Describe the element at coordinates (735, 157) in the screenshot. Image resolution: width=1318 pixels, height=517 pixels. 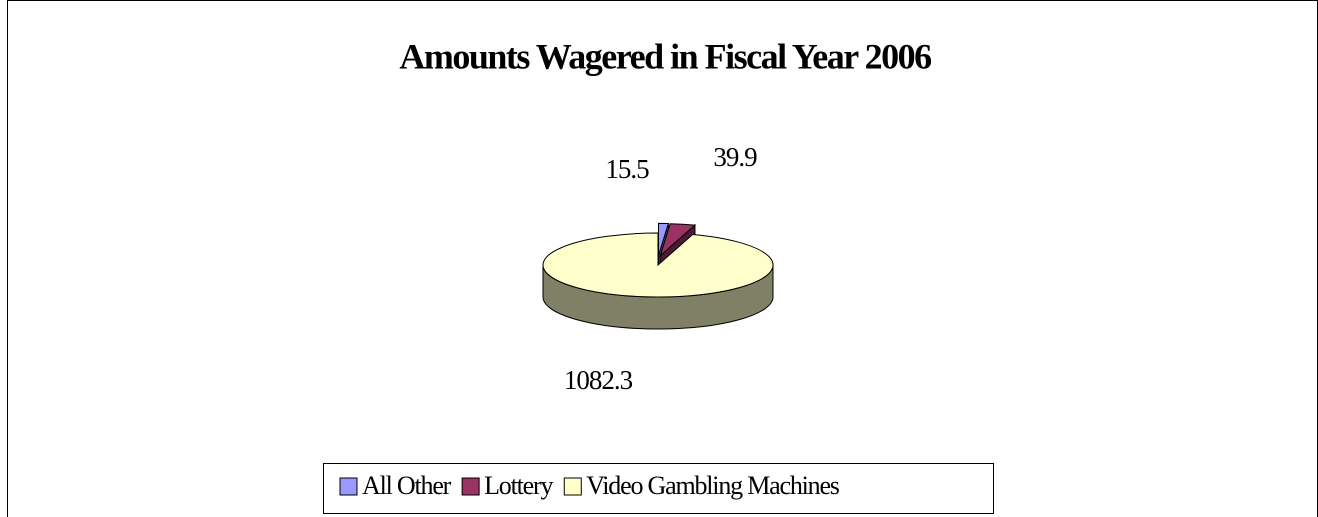
I see `data-label: 39.9` at that location.